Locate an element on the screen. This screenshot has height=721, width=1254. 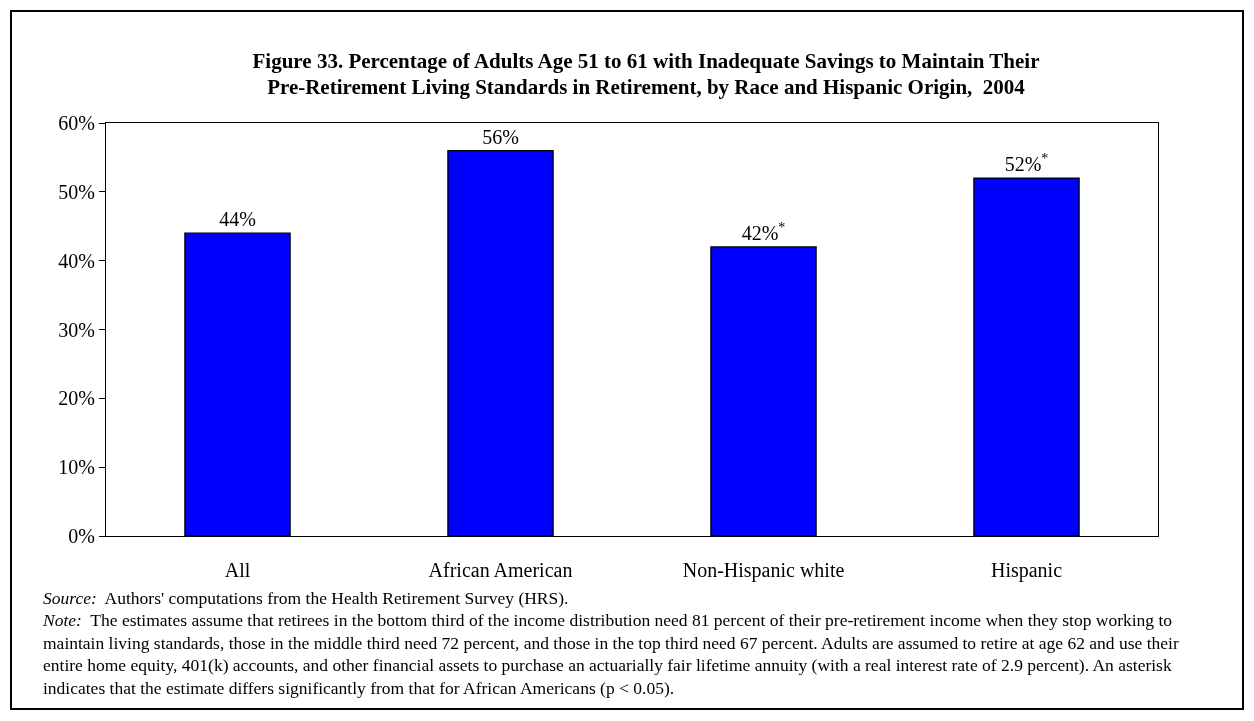
x-tick-label: Hispanic is located at coordinates (1026, 570).